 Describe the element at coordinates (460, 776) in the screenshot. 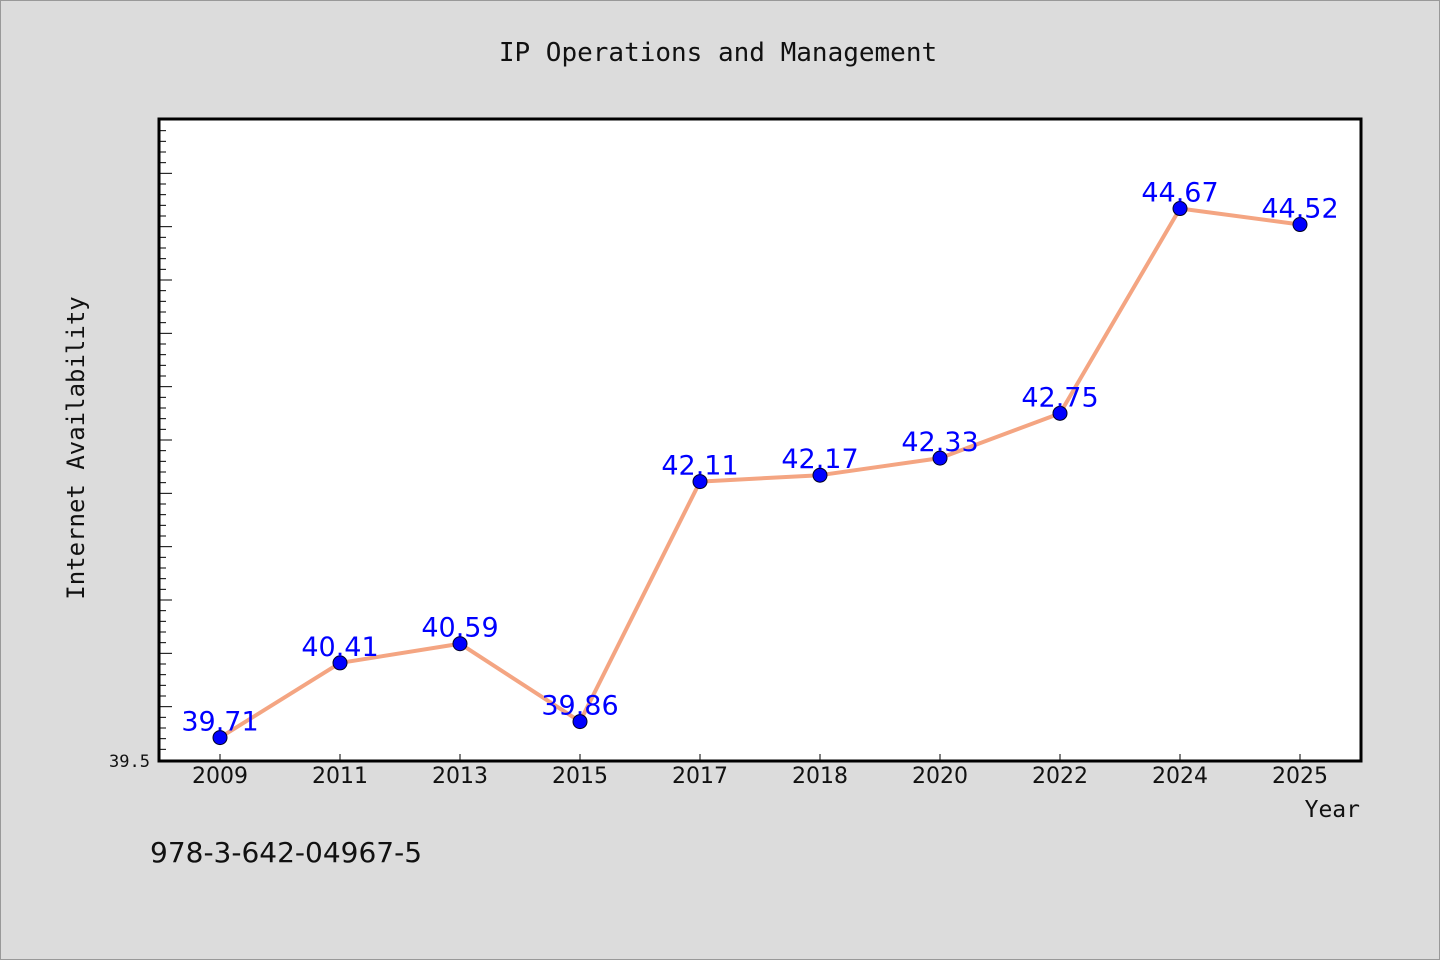

I see `x-tick-label-2013: 2013` at that location.